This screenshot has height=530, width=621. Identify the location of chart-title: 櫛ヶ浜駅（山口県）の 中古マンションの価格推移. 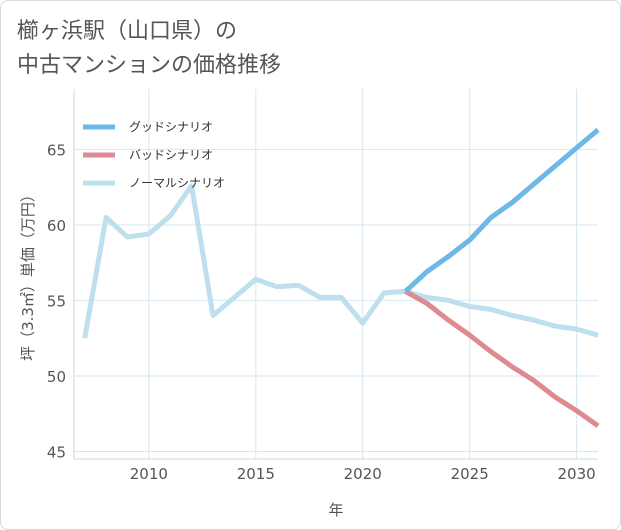
(149, 49).